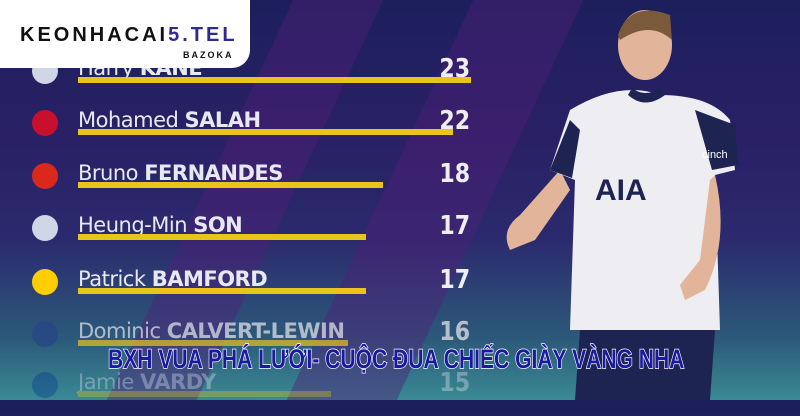 The height and width of the screenshot is (416, 800). I want to click on leaderboard-row: Patrick BAMFORD 17, so click(240, 287).